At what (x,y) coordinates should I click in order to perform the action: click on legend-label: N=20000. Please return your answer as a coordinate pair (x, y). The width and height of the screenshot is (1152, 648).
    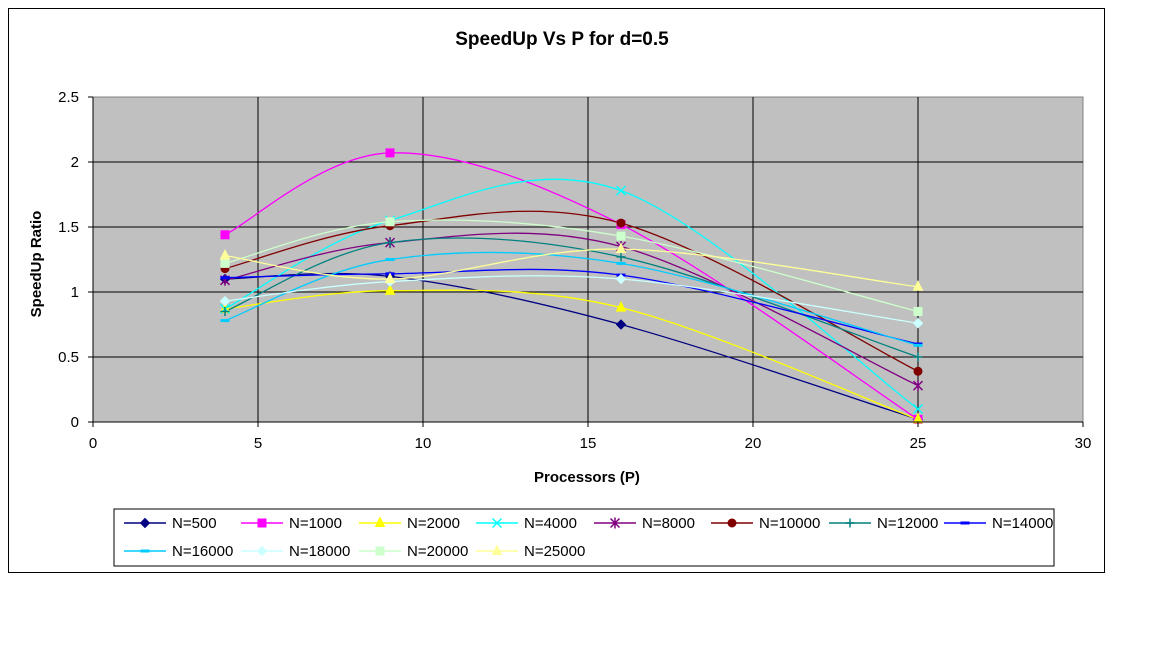
    Looking at the image, I should click on (437, 551).